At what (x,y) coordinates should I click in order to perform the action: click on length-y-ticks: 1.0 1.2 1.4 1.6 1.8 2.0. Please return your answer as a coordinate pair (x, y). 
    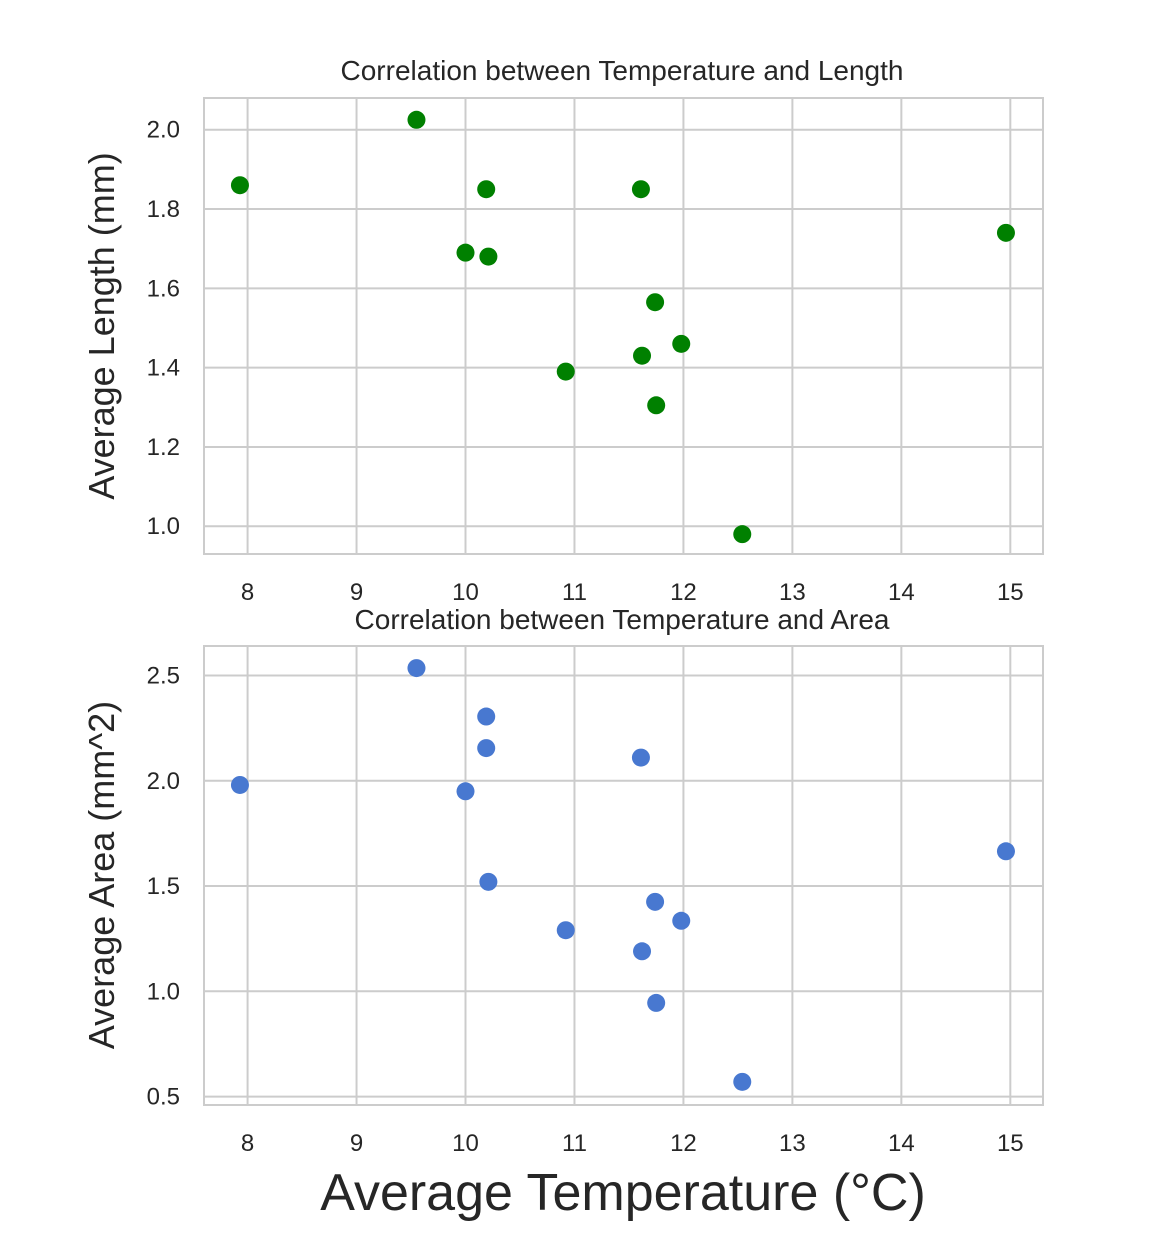
    Looking at the image, I should click on (163, 329).